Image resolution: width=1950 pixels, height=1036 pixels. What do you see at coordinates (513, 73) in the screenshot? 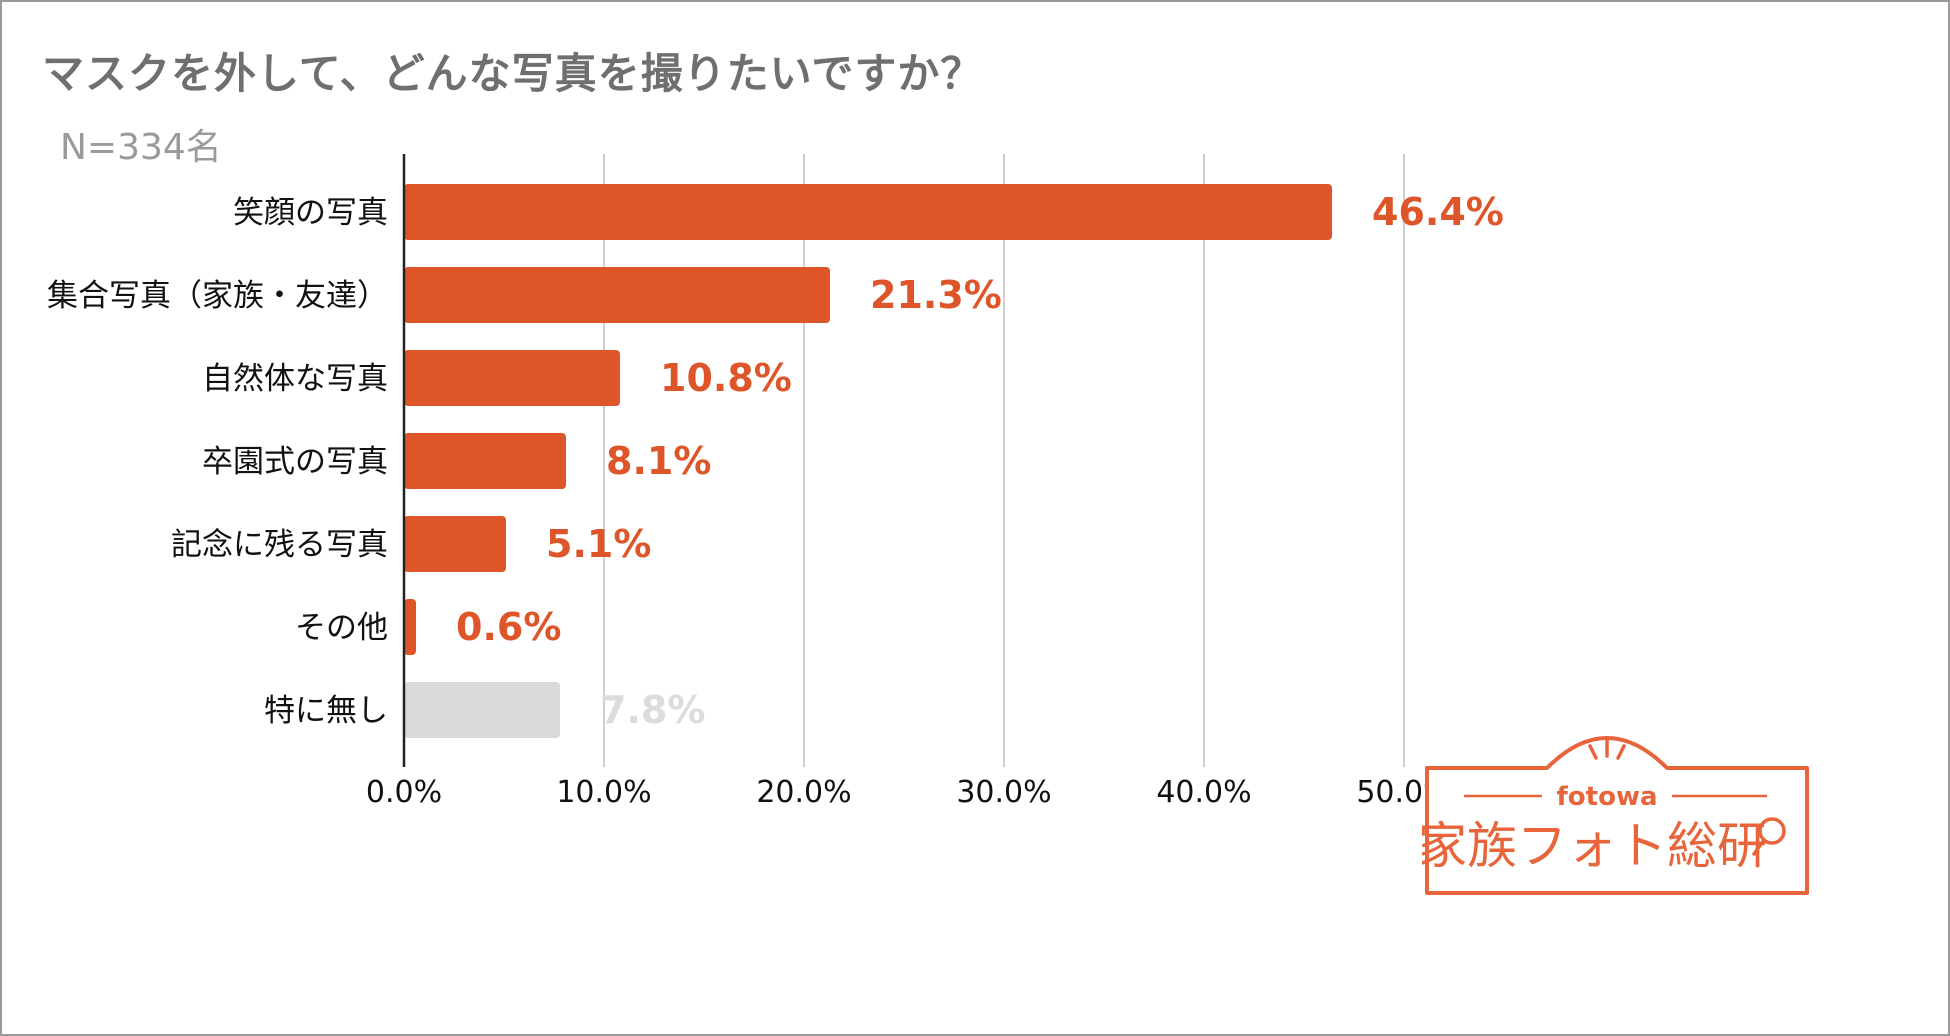
I see `chart-title: マスクを外して、どんな写真を撮りたいですか？` at bounding box center [513, 73].